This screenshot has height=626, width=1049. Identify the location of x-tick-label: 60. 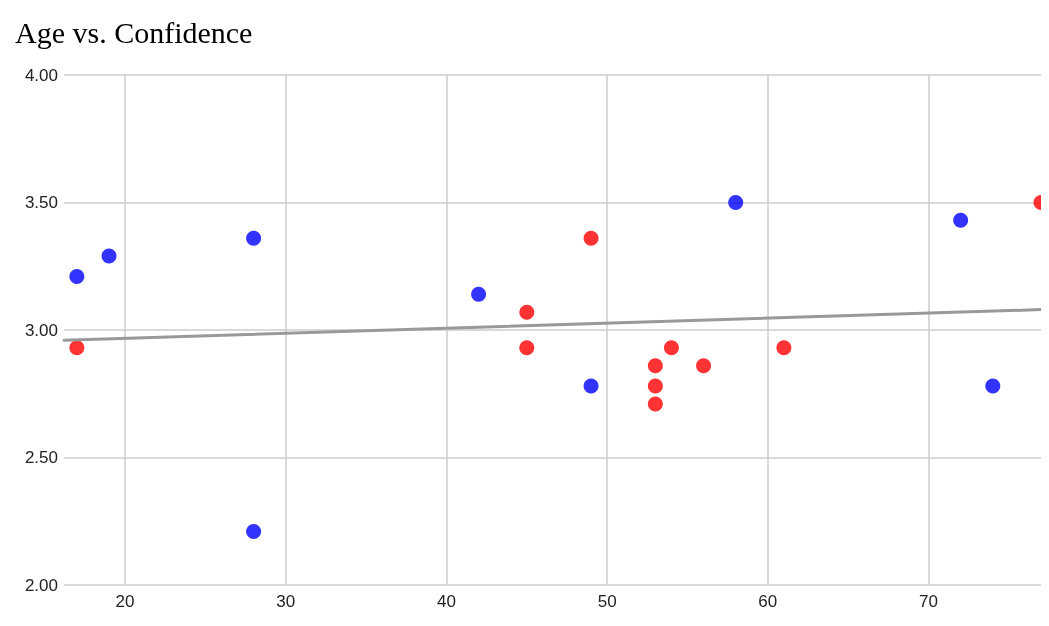
(768, 601).